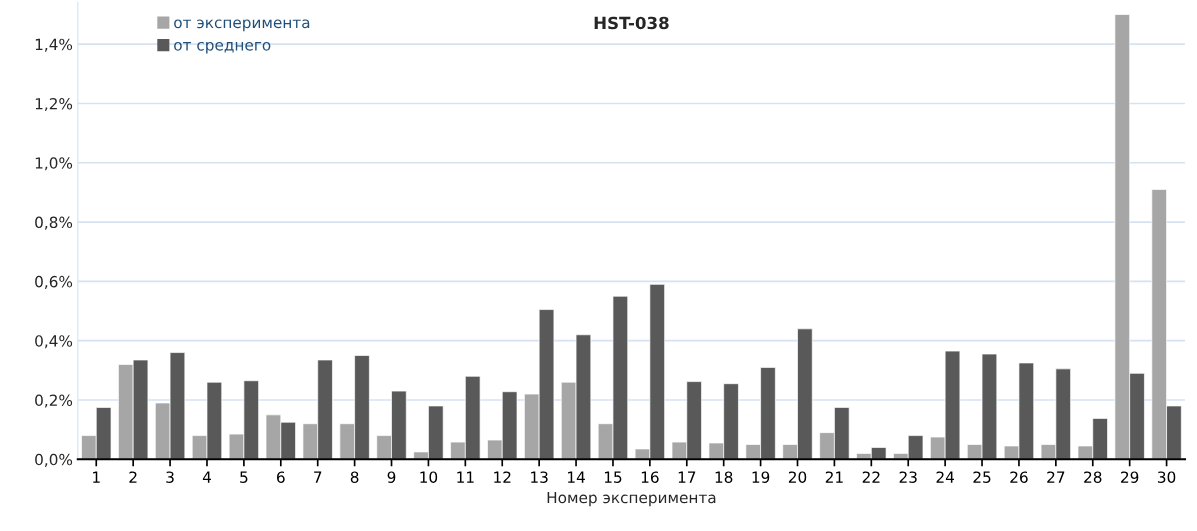 Image resolution: width=1197 pixels, height=531 pixels. Describe the element at coordinates (206, 477) in the screenshot. I see `x-tick-label: 4` at that location.